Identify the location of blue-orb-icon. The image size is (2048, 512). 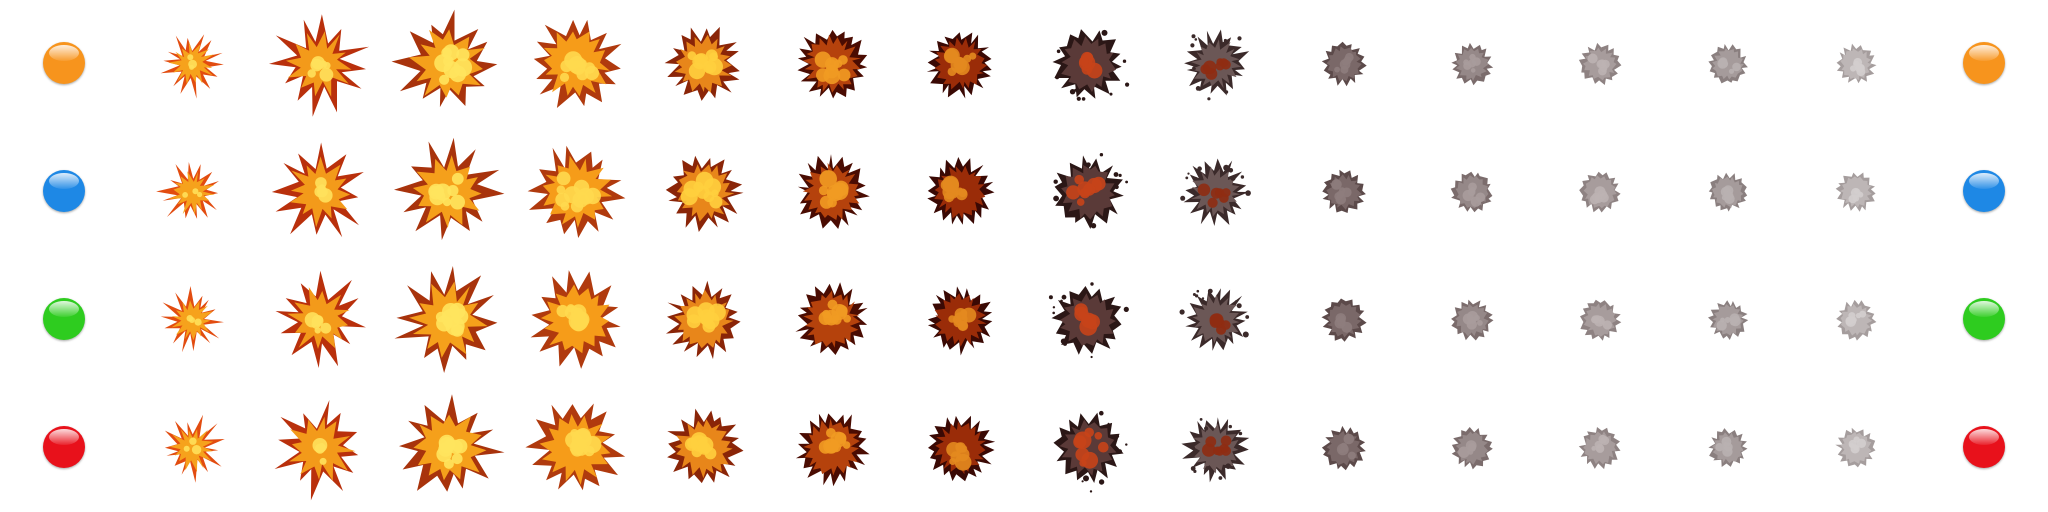
(1984, 191).